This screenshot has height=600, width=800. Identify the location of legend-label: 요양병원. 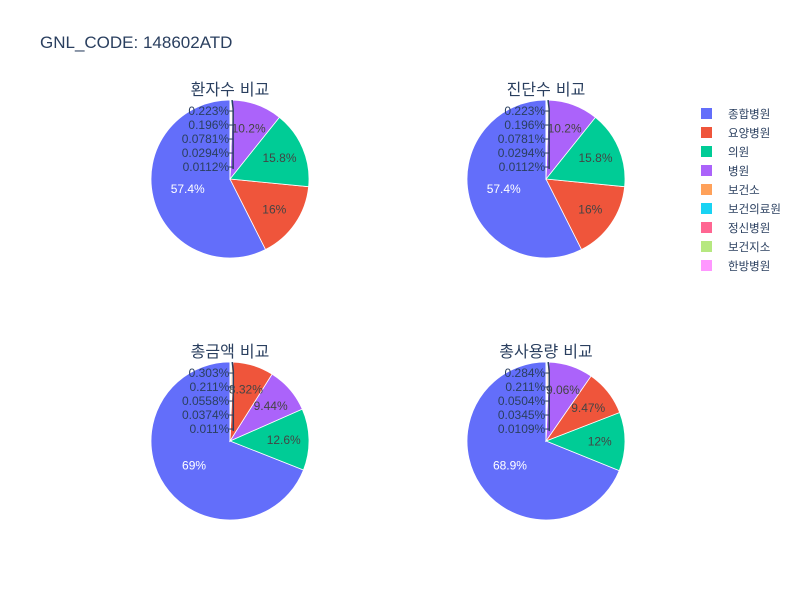
(749, 133).